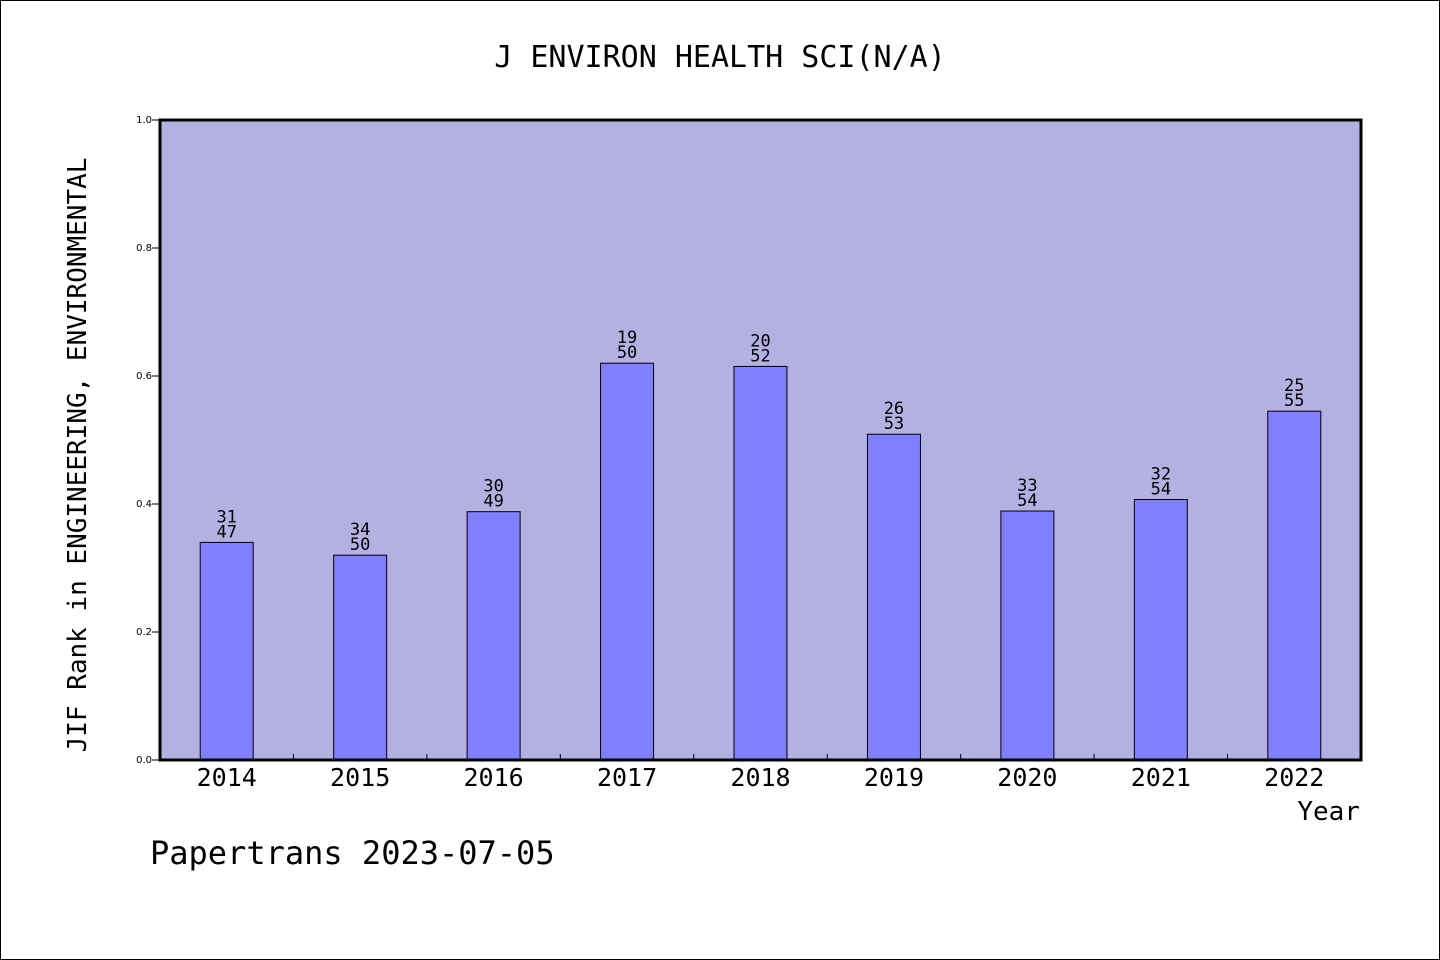 The image size is (1440, 960). Describe the element at coordinates (227, 777) in the screenshot. I see `x-tick-label: 2014` at that location.